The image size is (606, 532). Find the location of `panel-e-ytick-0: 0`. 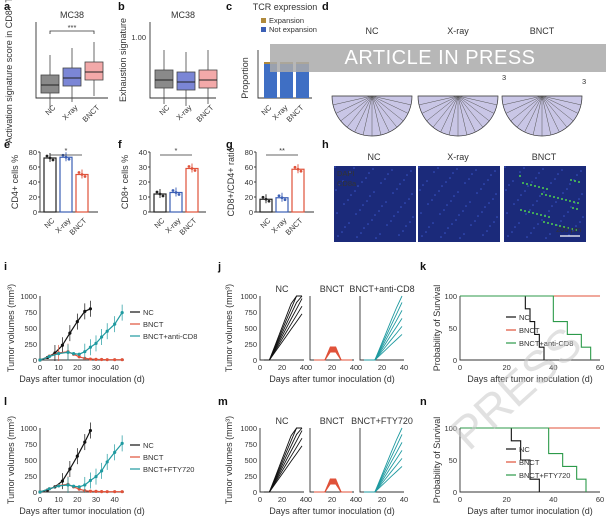

panel-e-ytick-0: 0 is located at coordinates (35, 212).